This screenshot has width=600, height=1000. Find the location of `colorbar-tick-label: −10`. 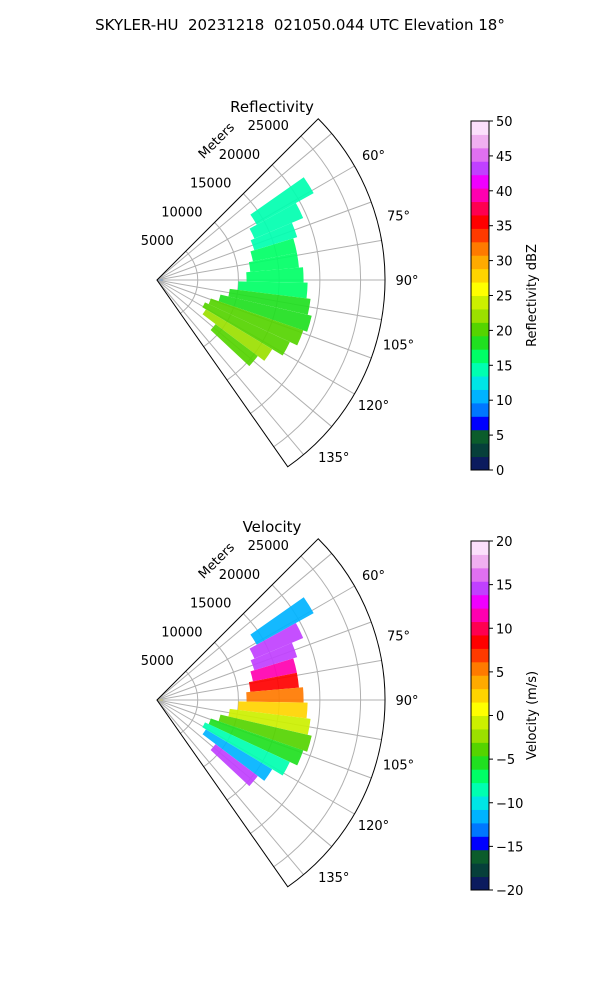

colorbar-tick-label: −10 is located at coordinates (509, 804).